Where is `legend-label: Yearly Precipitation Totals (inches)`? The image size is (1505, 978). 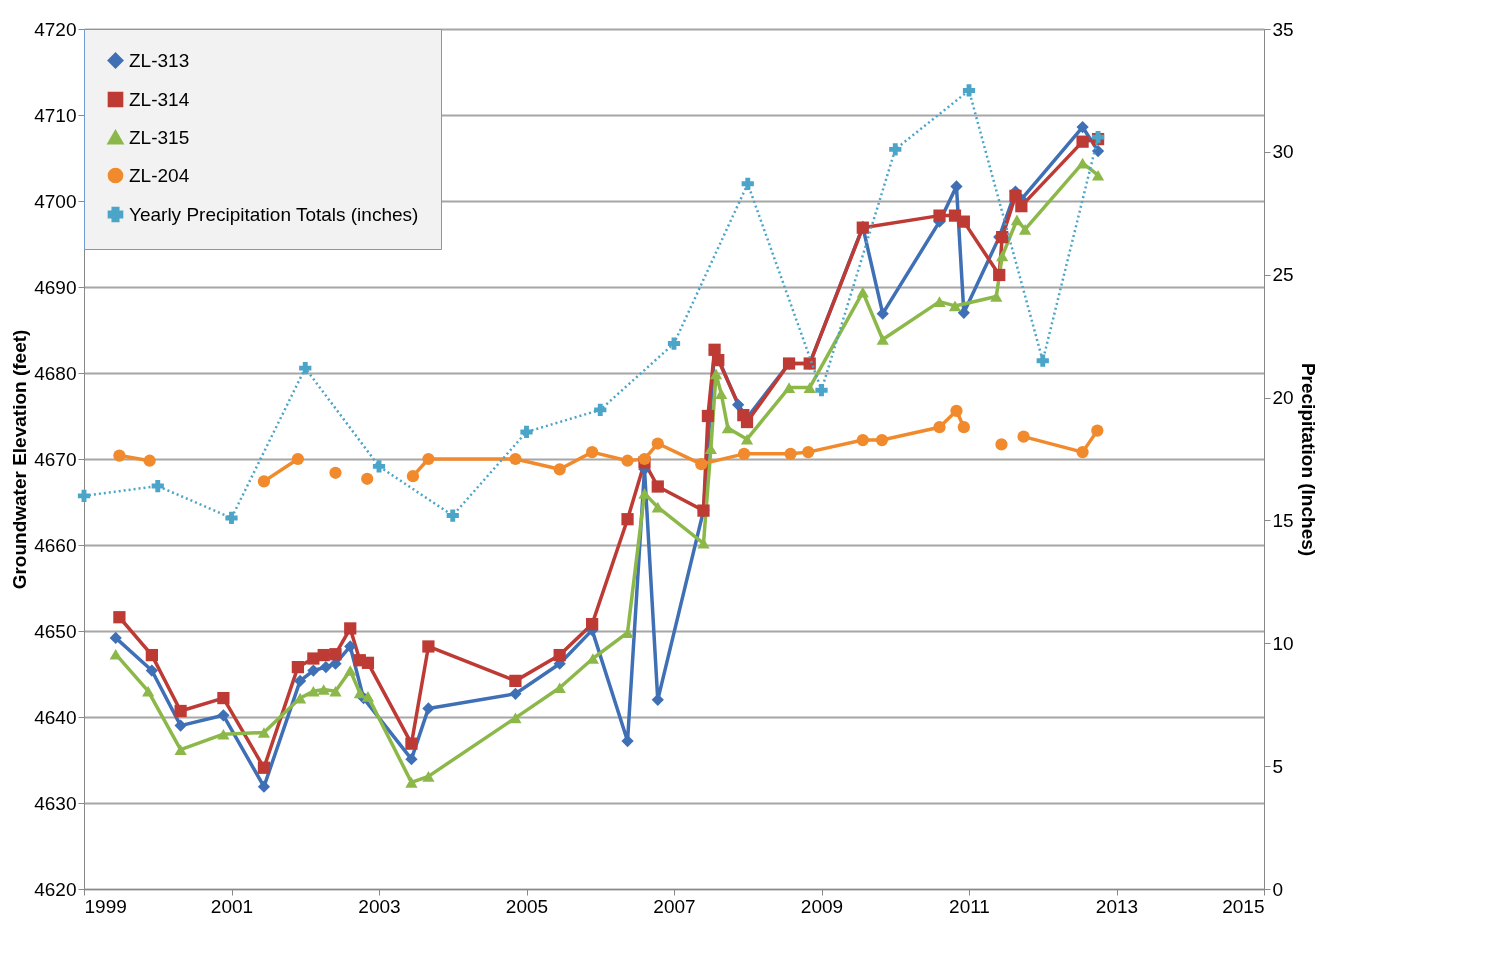
legend-label: Yearly Precipitation Totals (inches) is located at coordinates (274, 214).